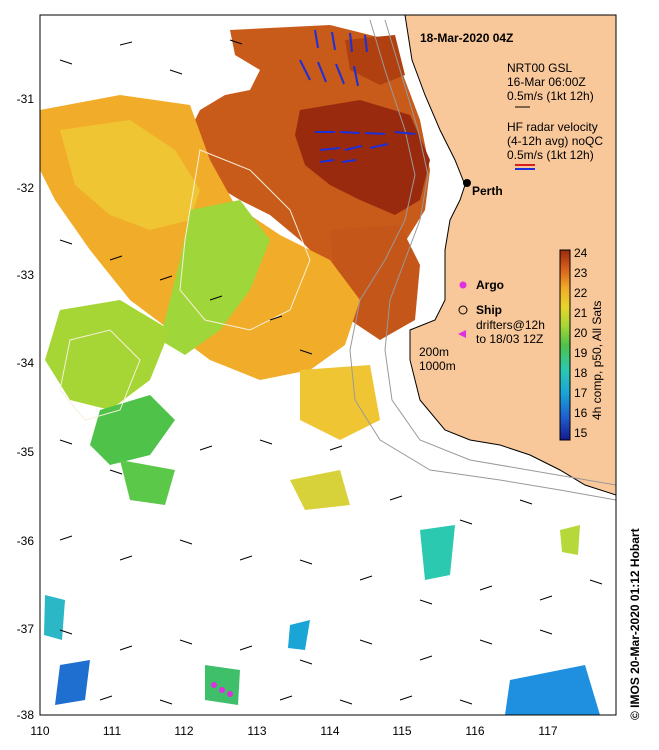  Describe the element at coordinates (112, 731) in the screenshot. I see `lon-tick: 111` at that location.